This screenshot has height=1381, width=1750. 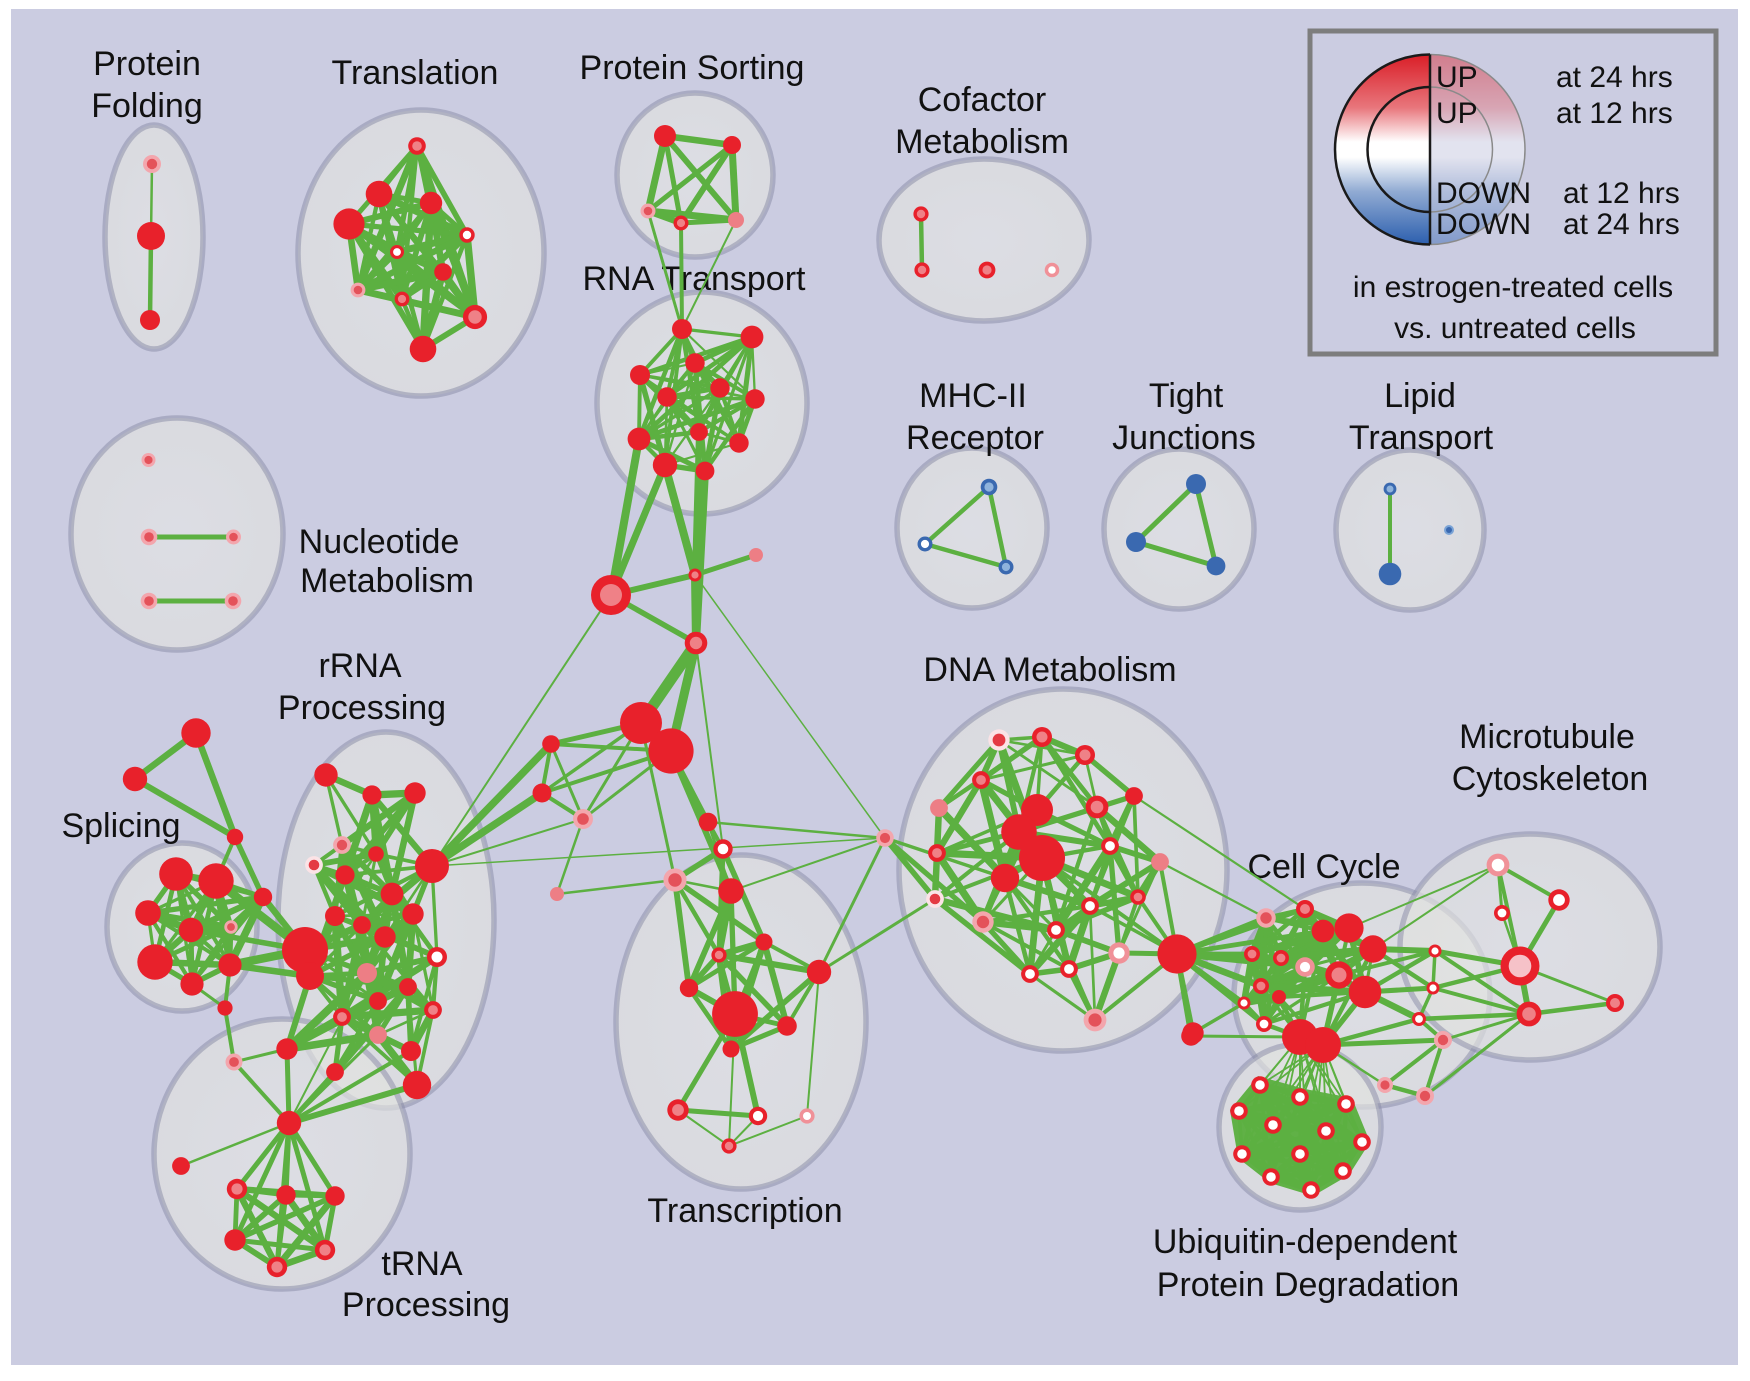 What do you see at coordinates (1547, 737) in the screenshot?
I see `svg-text: Microtubule` at bounding box center [1547, 737].